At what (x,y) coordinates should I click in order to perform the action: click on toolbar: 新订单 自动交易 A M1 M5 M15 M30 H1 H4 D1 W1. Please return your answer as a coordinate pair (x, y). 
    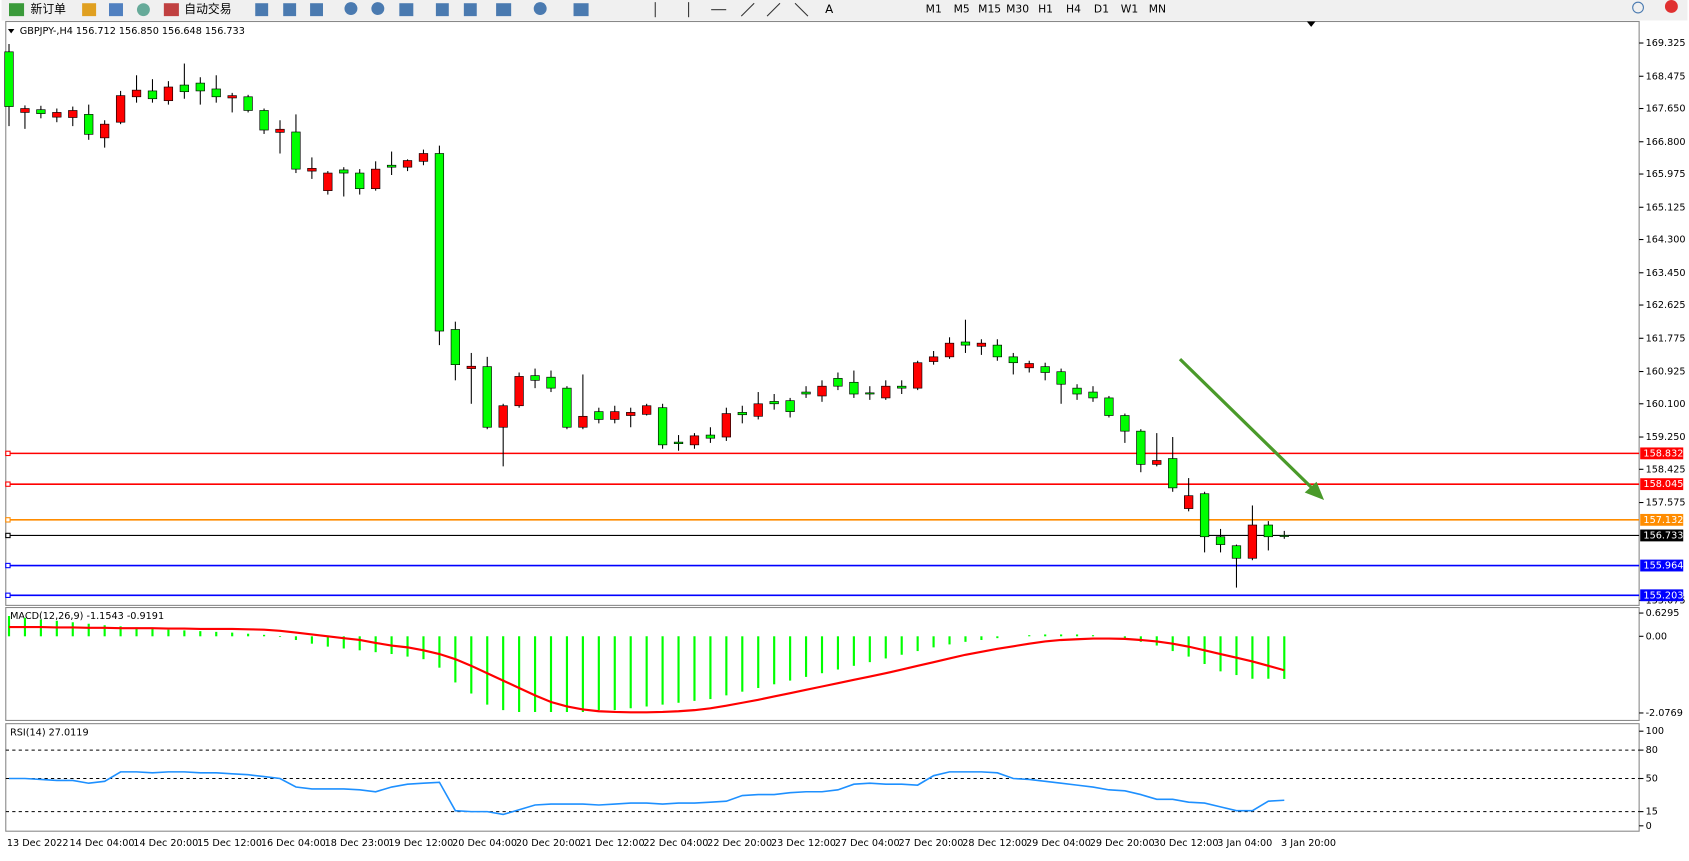
    Looking at the image, I should click on (844, 10).